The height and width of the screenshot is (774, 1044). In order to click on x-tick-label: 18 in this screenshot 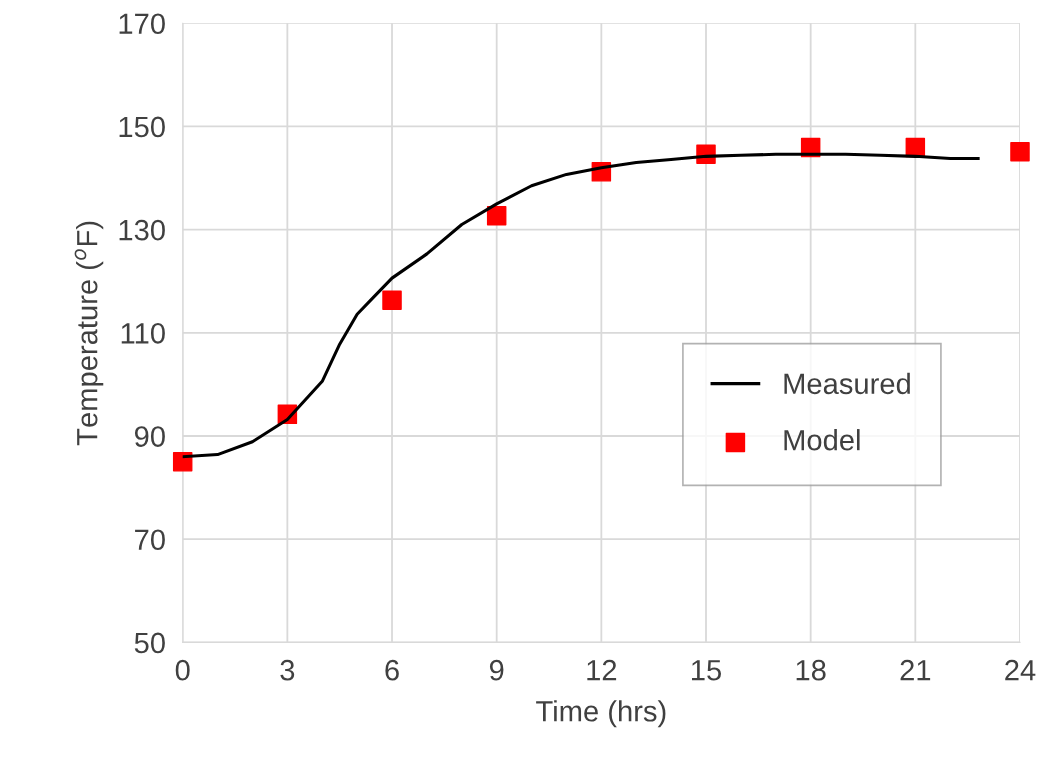, I will do `click(811, 670)`.